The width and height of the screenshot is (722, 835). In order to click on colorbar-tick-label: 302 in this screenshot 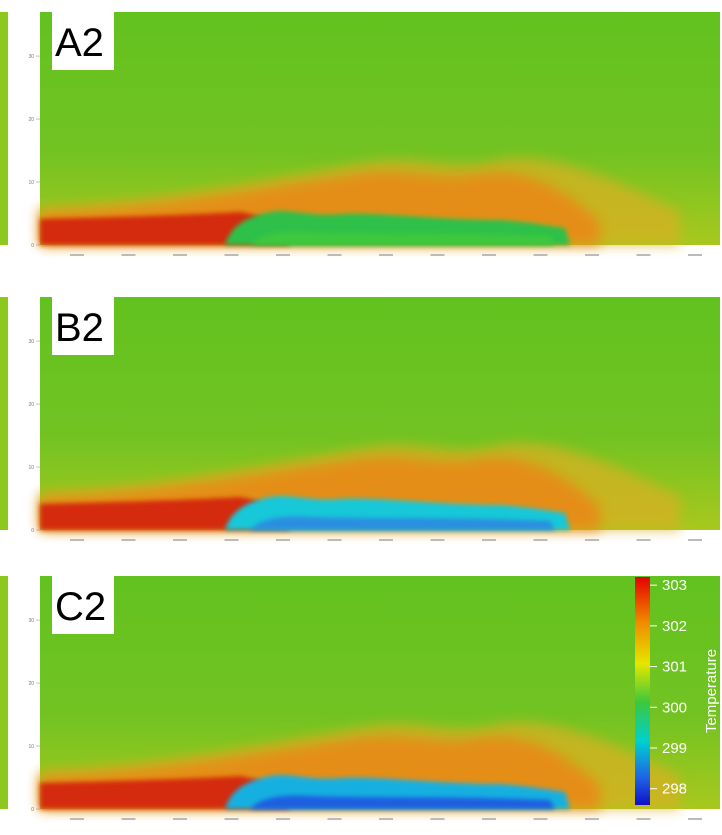, I will do `click(674, 626)`.